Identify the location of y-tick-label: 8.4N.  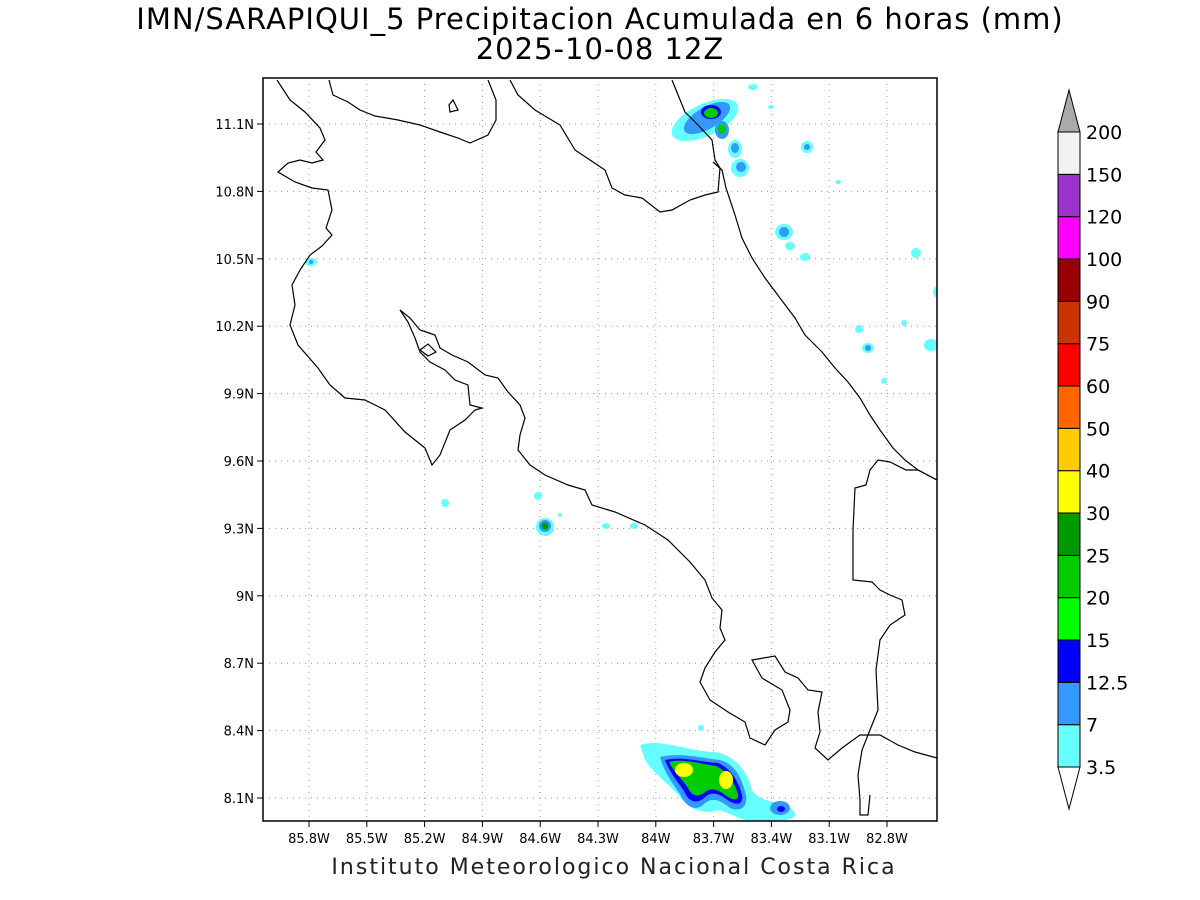
(239, 732).